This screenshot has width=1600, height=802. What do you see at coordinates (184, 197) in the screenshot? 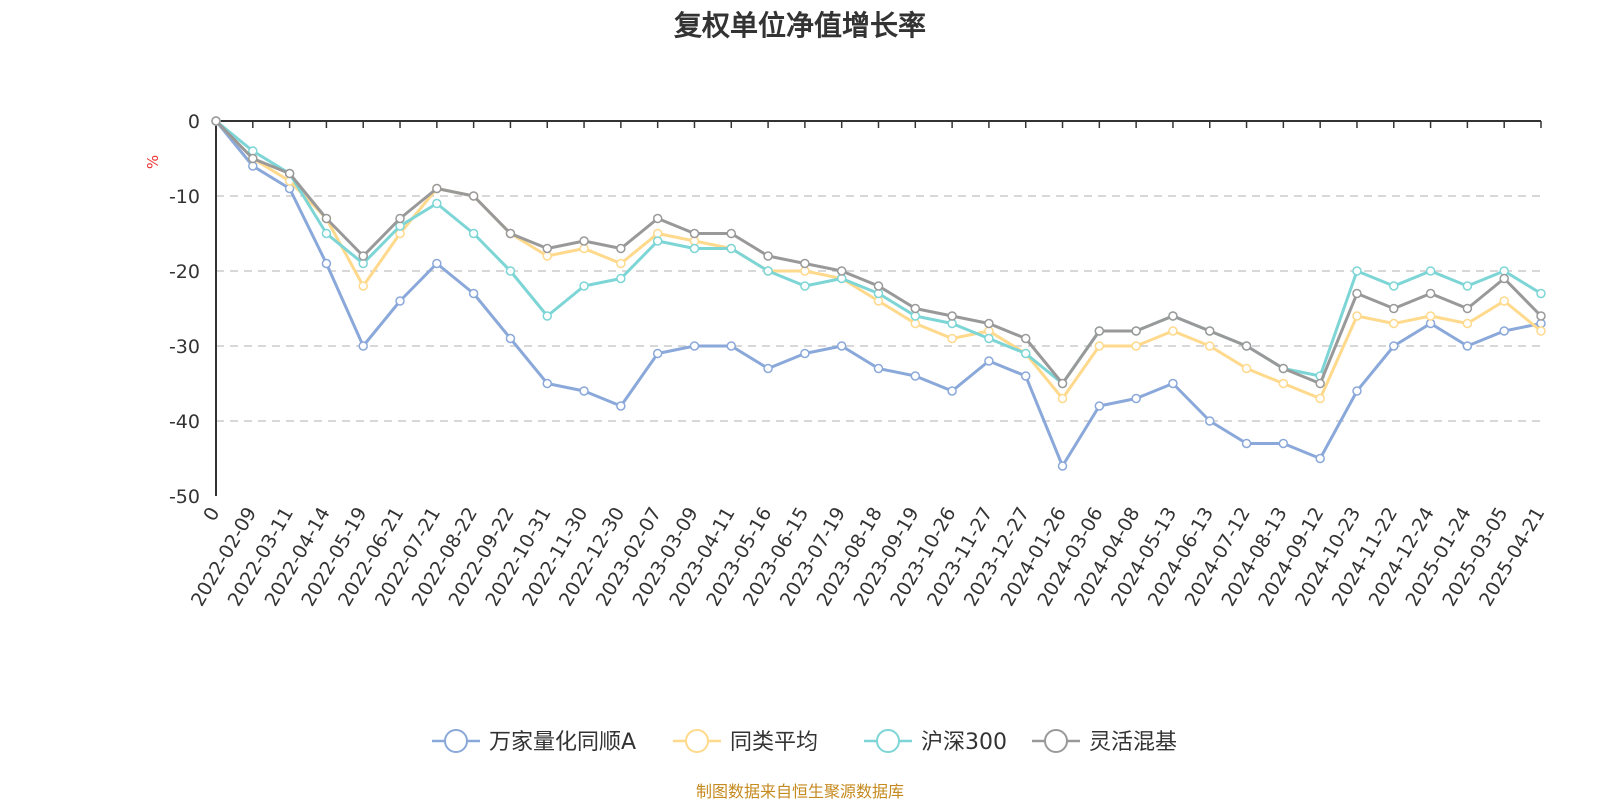
I see `y-tick-label: -10` at bounding box center [184, 197].